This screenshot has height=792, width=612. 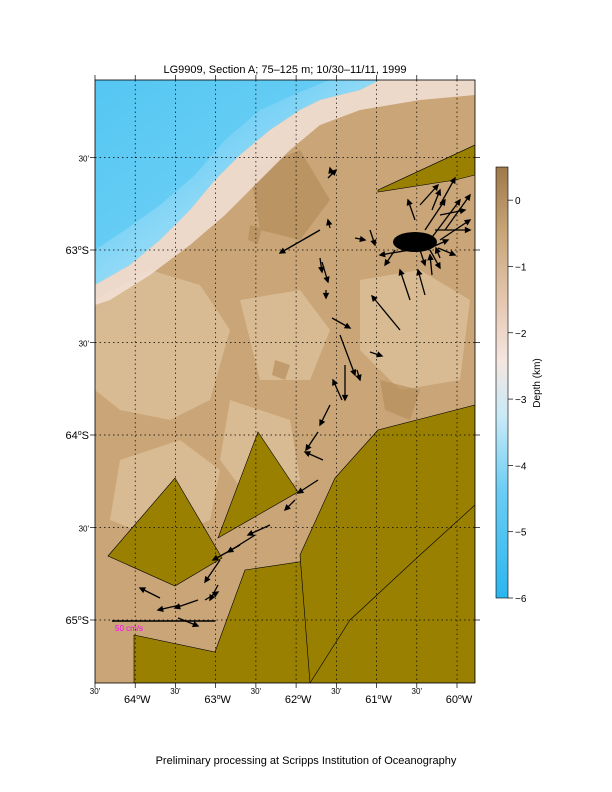 I want to click on lon-label: 63oW, so click(x=217, y=700).